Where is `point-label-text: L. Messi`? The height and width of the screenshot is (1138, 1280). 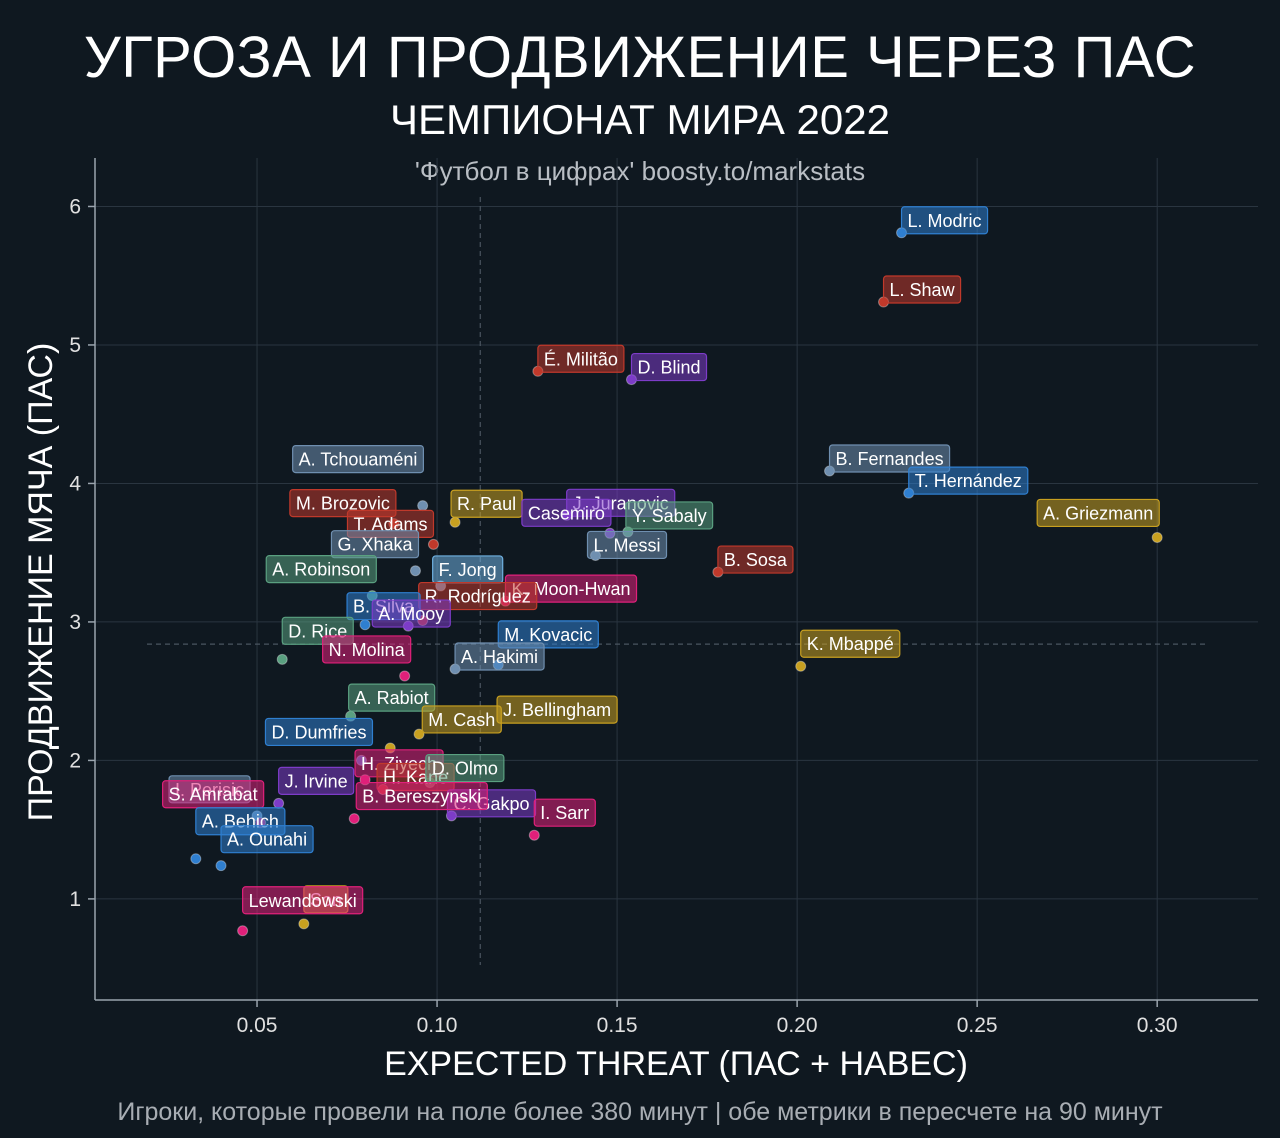 point-label-text: L. Messi is located at coordinates (626, 545).